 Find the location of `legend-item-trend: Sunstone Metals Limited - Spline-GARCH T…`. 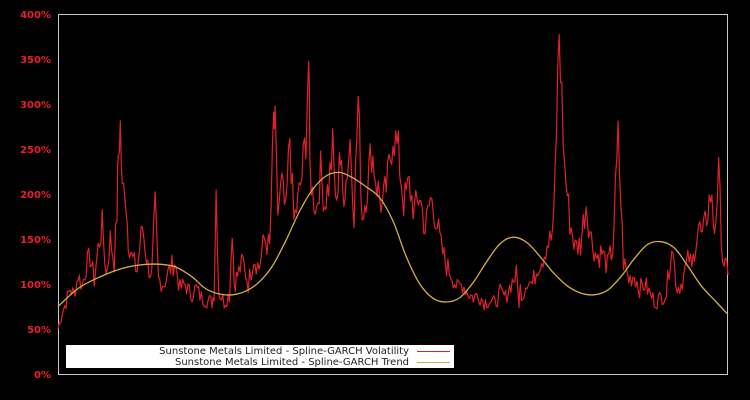

legend-item-trend: Sunstone Metals Limited - Spline-GARCH T… is located at coordinates (312, 362).